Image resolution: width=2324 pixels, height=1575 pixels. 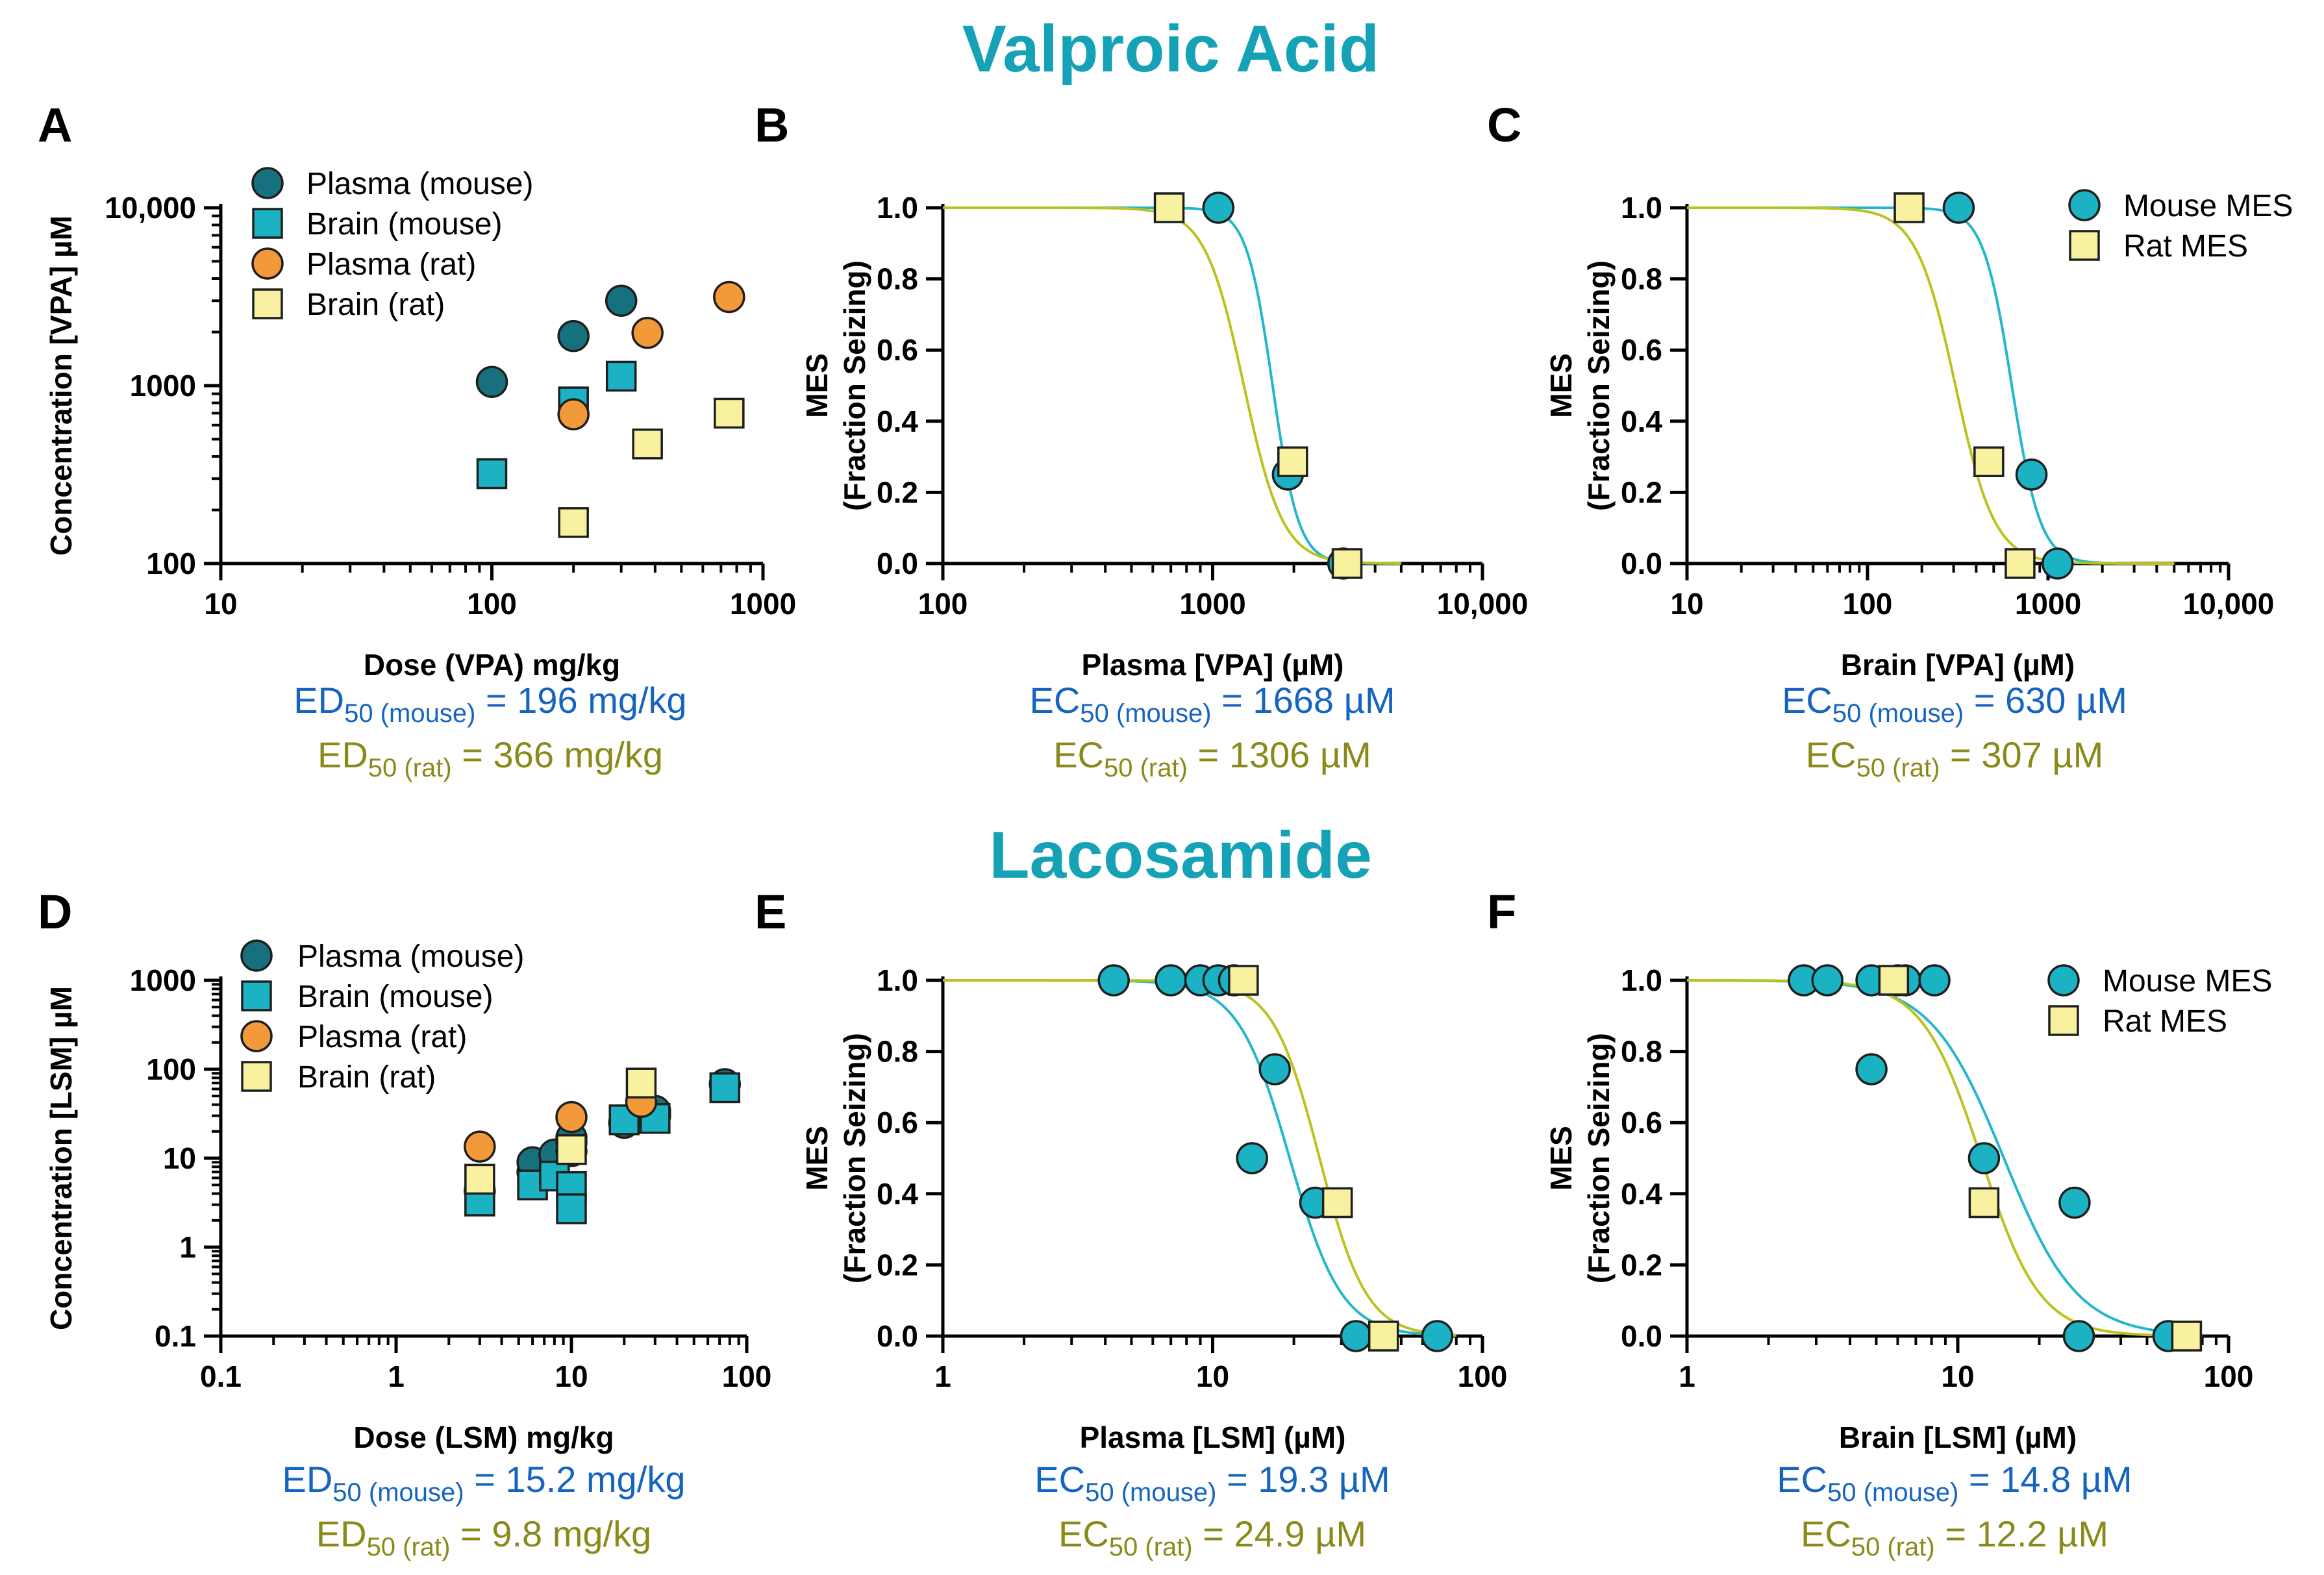 I want to click on stat-rat: EC50 (rat) = 1306 µM, so click(x=1212, y=758).